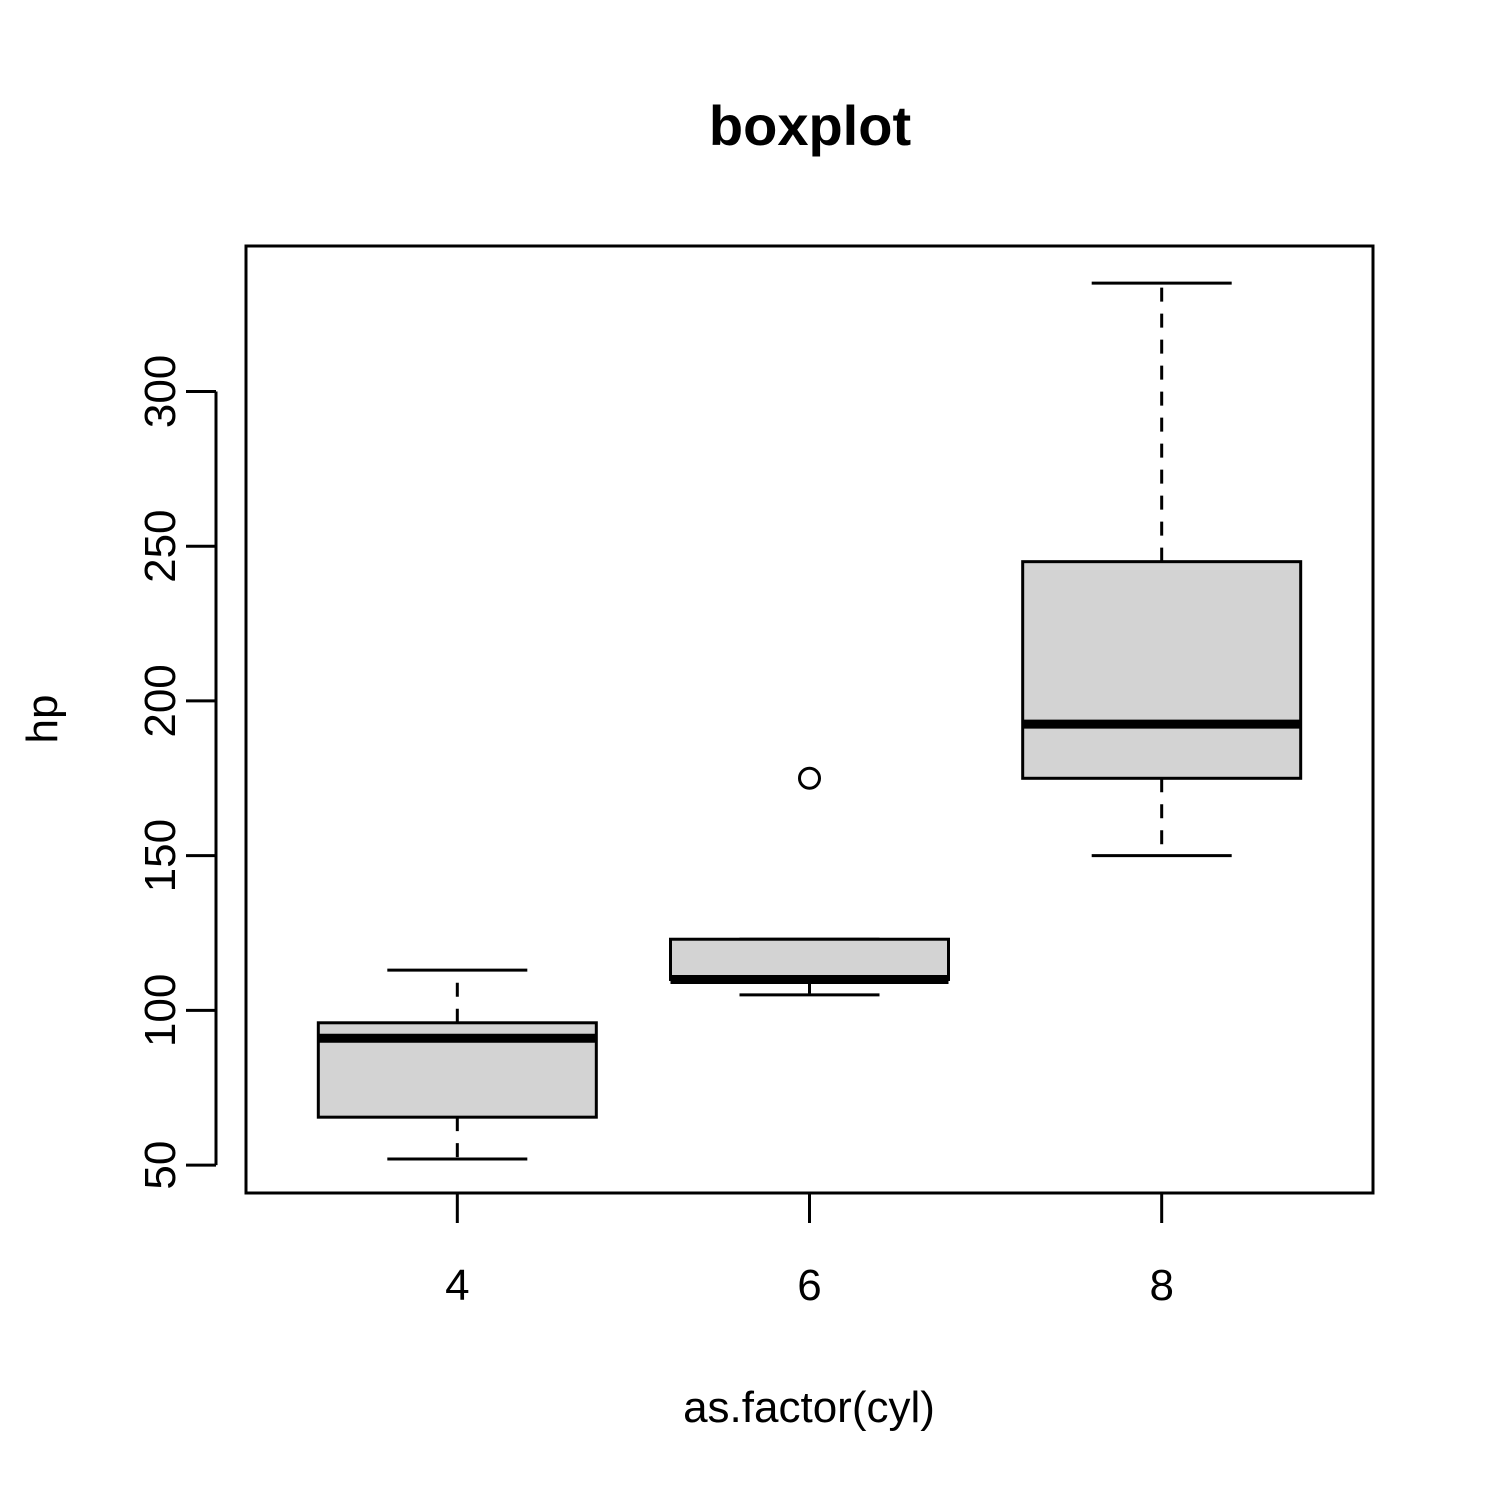 Image resolution: width=1500 pixels, height=1500 pixels. I want to click on x-tick-label: 4, so click(457, 1285).